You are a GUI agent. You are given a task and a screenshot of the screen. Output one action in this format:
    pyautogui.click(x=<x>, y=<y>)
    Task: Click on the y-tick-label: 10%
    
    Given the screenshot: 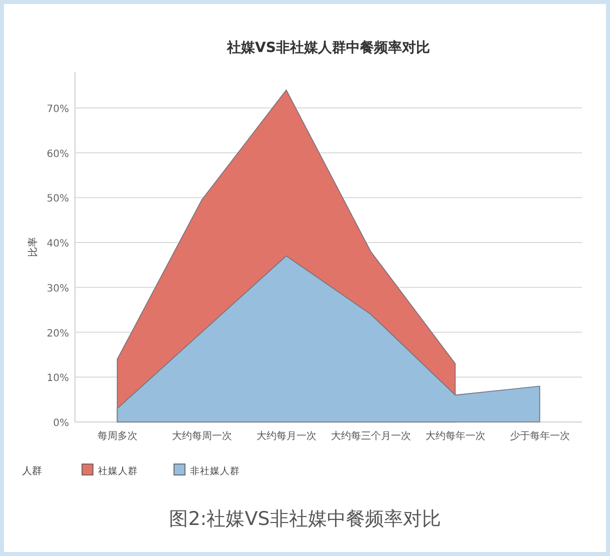 What is the action you would take?
    pyautogui.click(x=57, y=378)
    